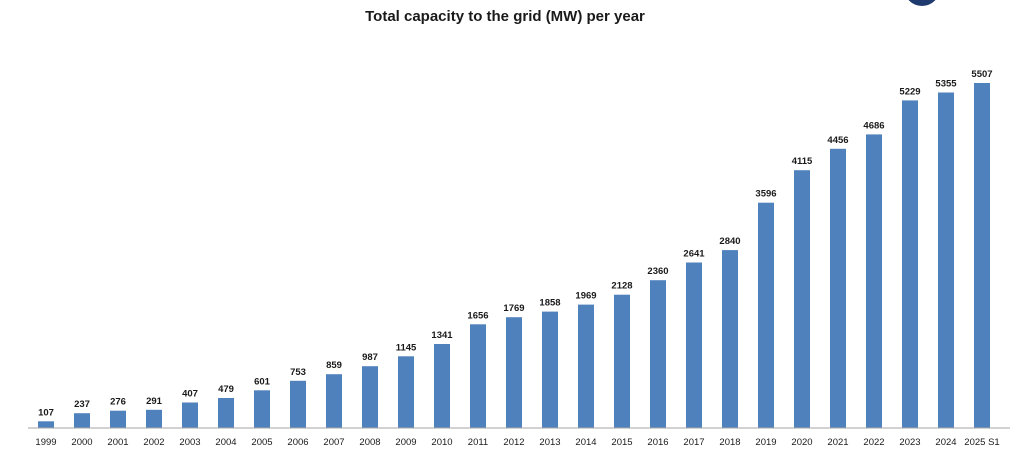  I want to click on x-tick-label-2016: 2016, so click(657, 442).